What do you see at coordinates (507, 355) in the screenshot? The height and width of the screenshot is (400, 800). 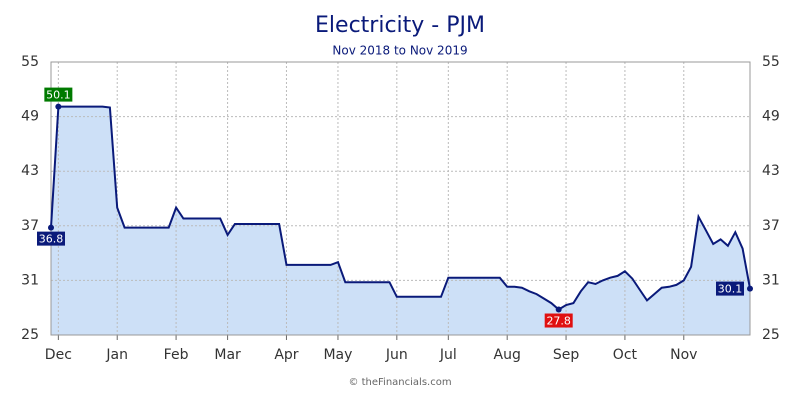 I see `x-tick-label: Aug` at bounding box center [507, 355].